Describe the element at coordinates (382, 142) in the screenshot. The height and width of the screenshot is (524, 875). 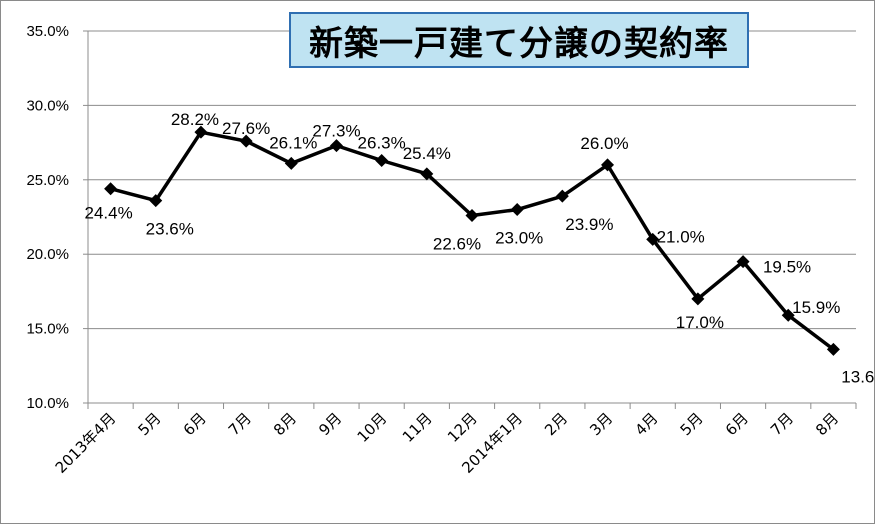
I see `data-label: 26.3%` at that location.